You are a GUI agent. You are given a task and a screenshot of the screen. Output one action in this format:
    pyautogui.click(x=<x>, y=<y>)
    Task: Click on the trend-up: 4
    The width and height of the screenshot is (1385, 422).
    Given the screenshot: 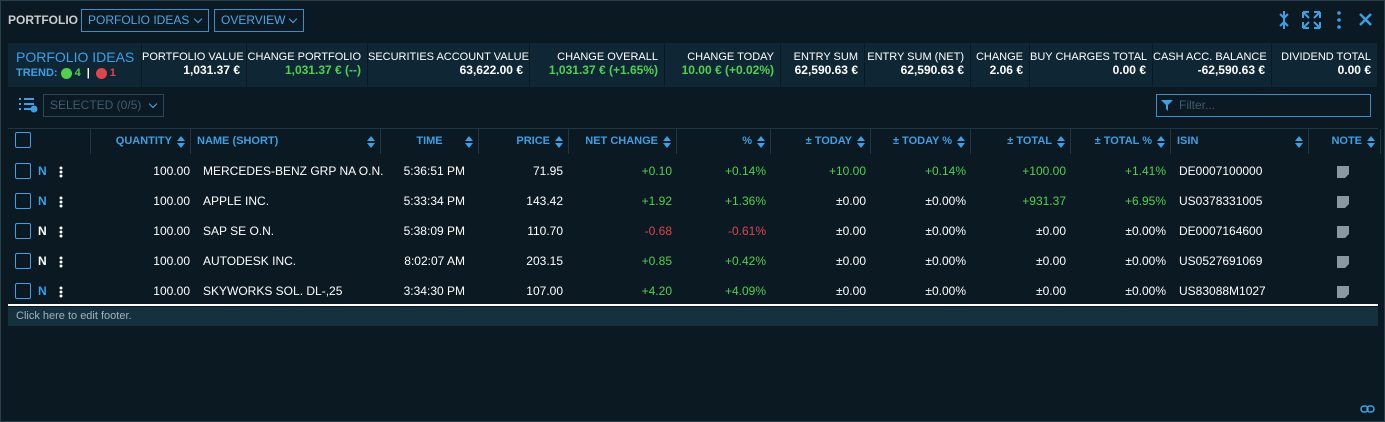 What is the action you would take?
    pyautogui.click(x=77, y=73)
    